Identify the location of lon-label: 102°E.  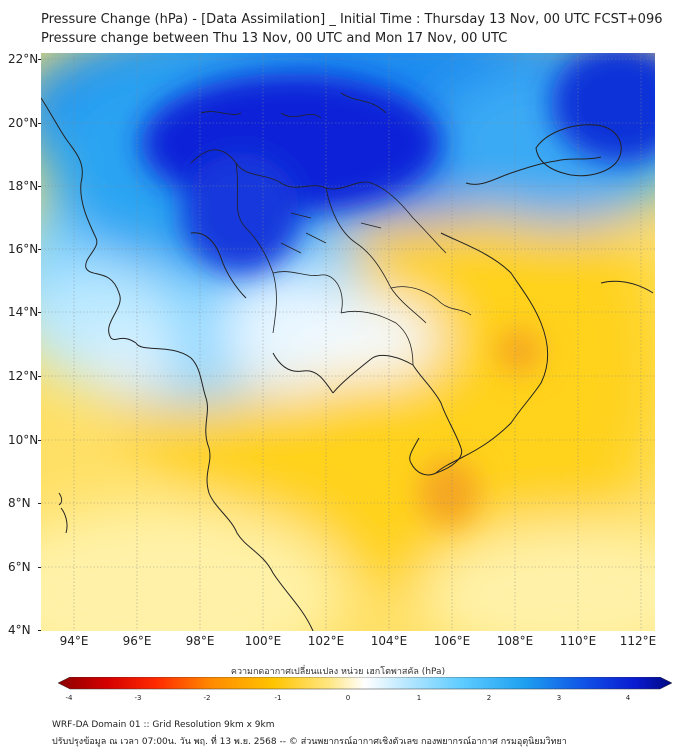
(326, 641).